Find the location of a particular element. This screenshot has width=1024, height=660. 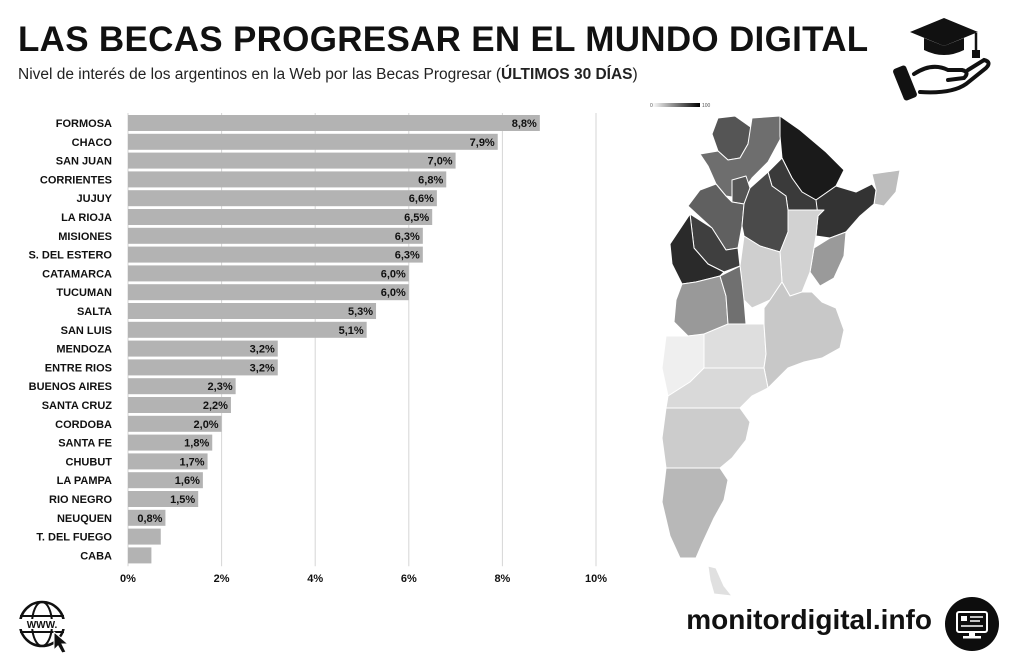

category-label: CHACO is located at coordinates (92, 143).